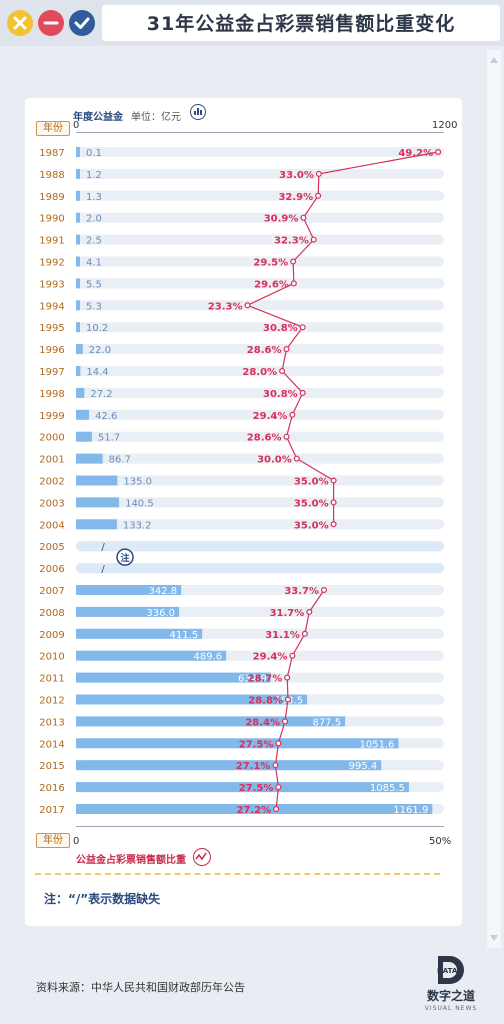 The height and width of the screenshot is (1024, 504). What do you see at coordinates (494, 938) in the screenshot?
I see `scroll-down-icon` at bounding box center [494, 938].